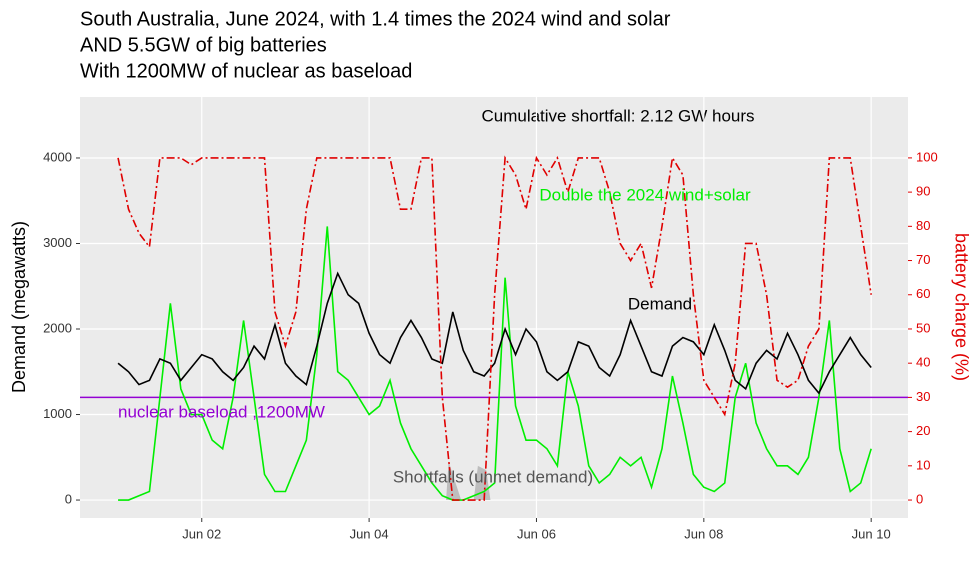 The image size is (980, 579). I want to click on annotation: Cumulative shortfall: 2.12 GW hours, so click(617, 115).